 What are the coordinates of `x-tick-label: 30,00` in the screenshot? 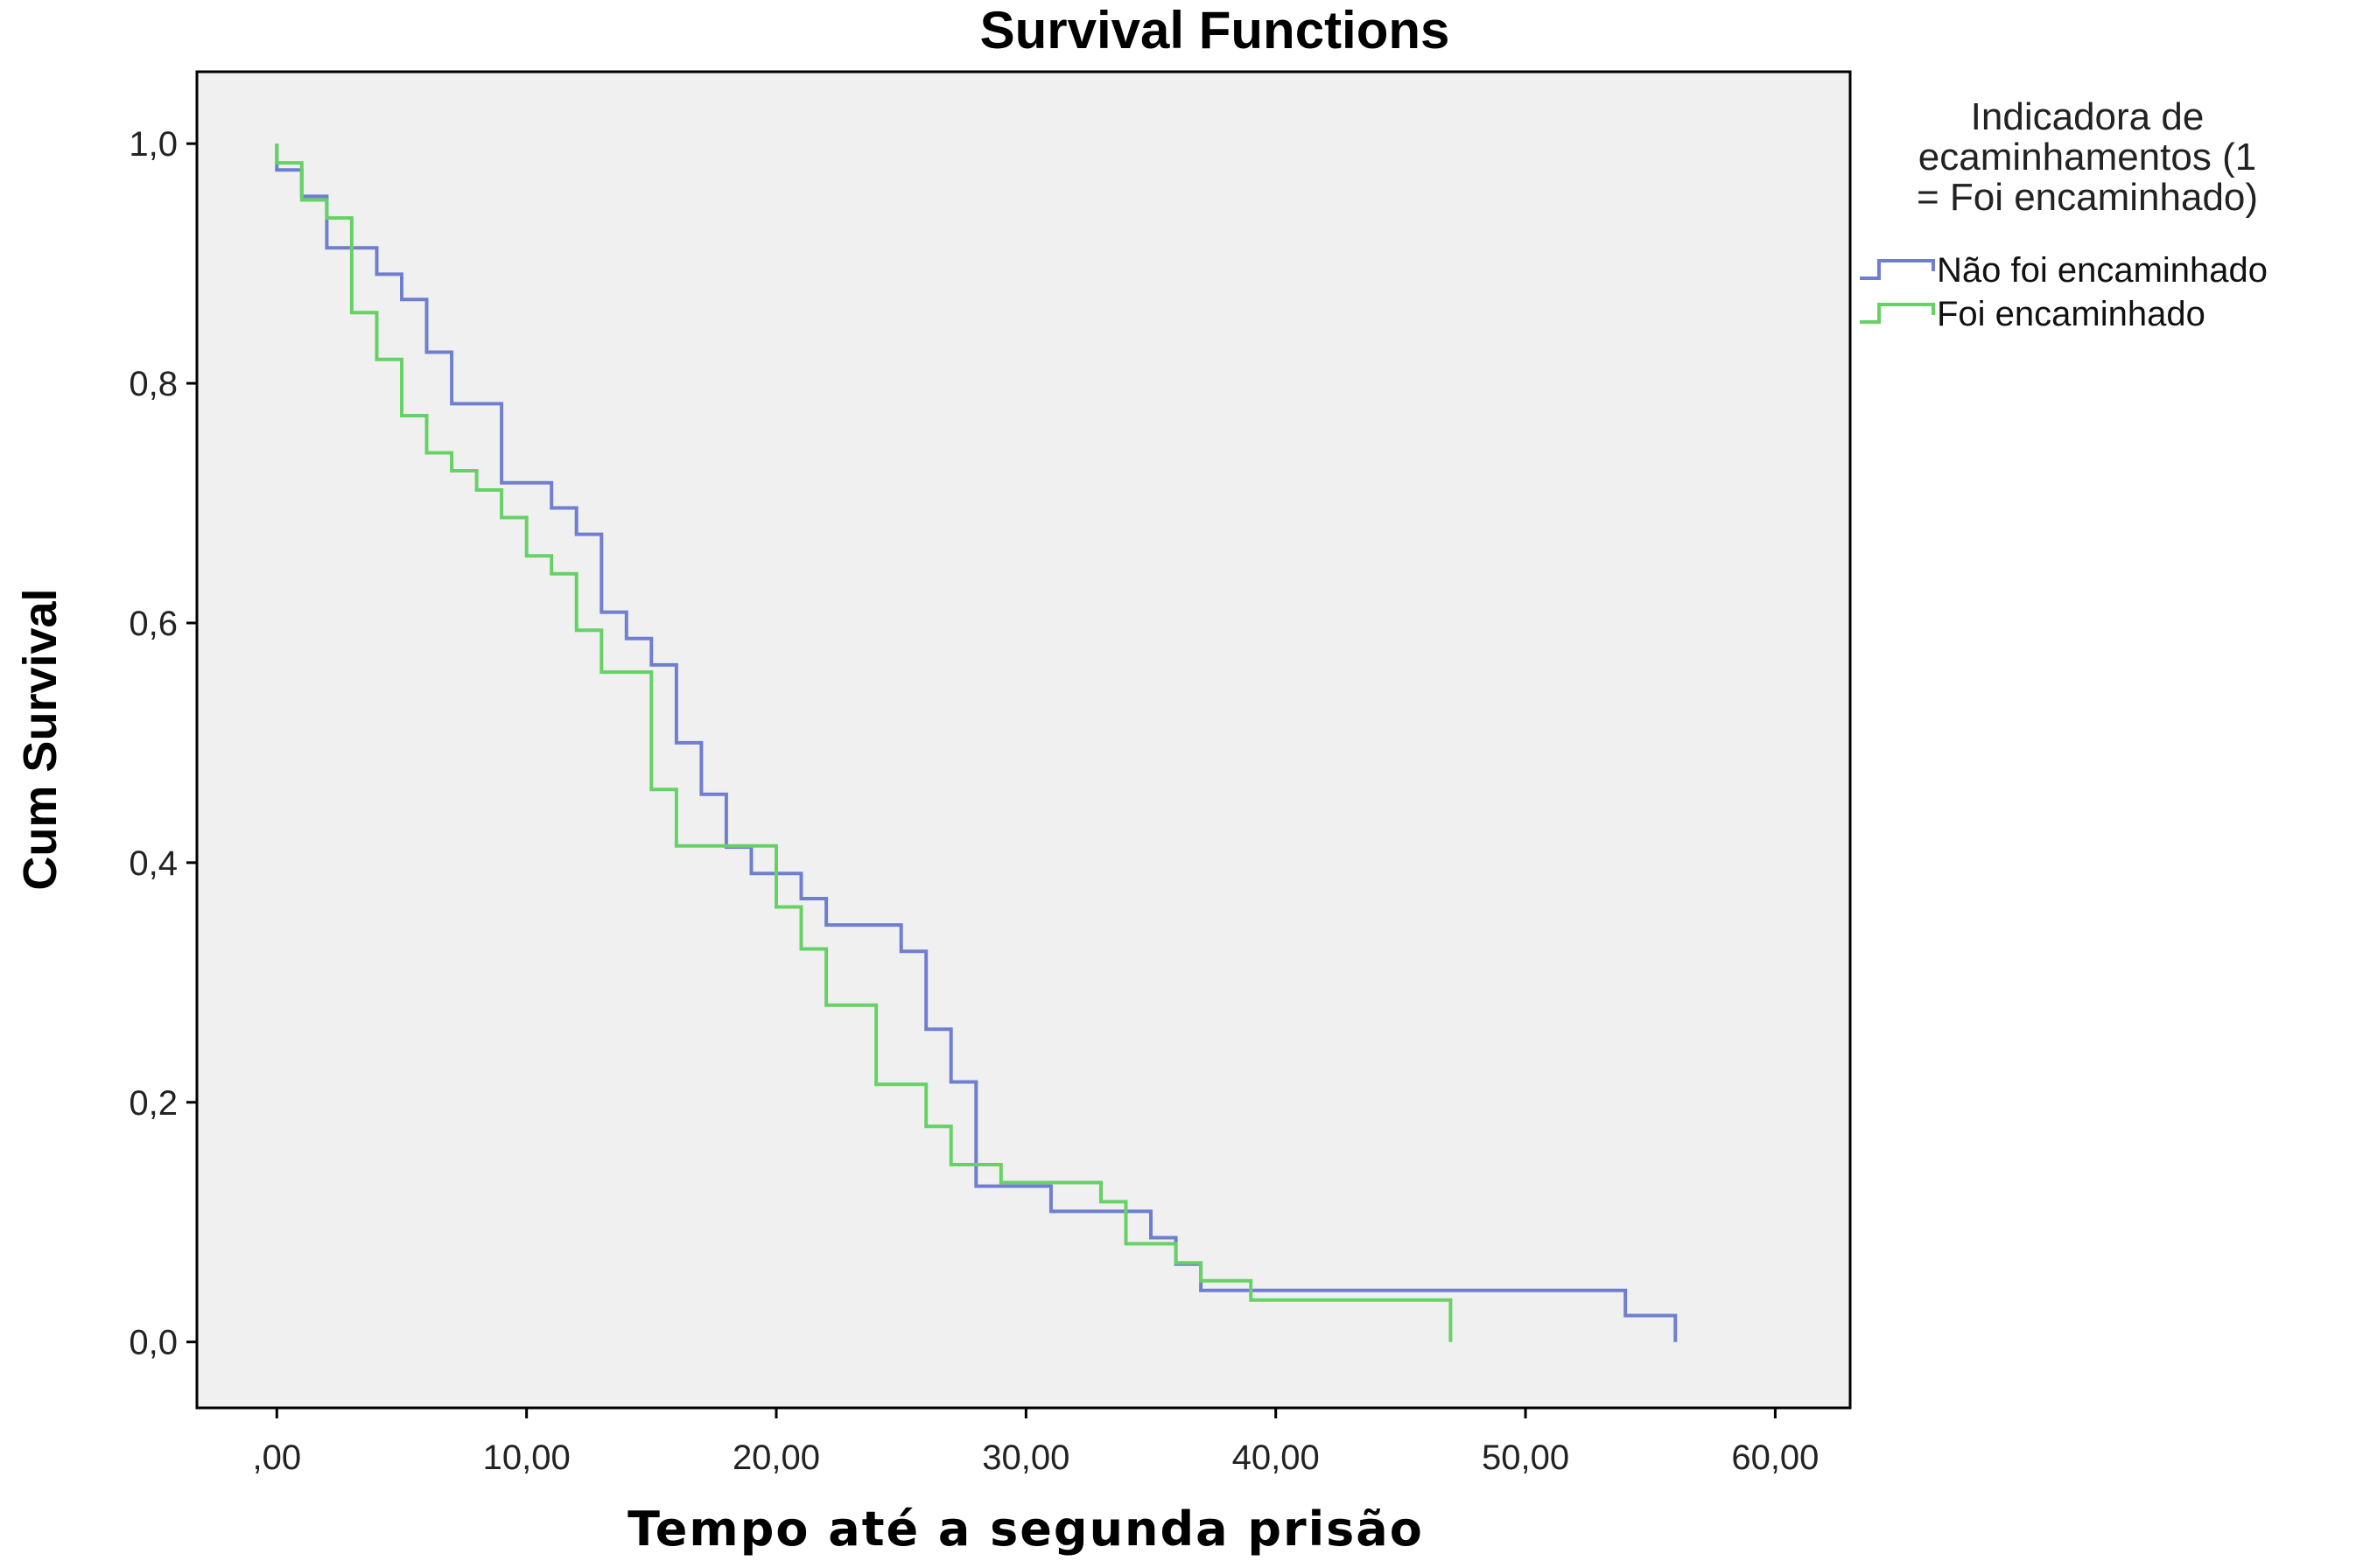 It's located at (1025, 1457).